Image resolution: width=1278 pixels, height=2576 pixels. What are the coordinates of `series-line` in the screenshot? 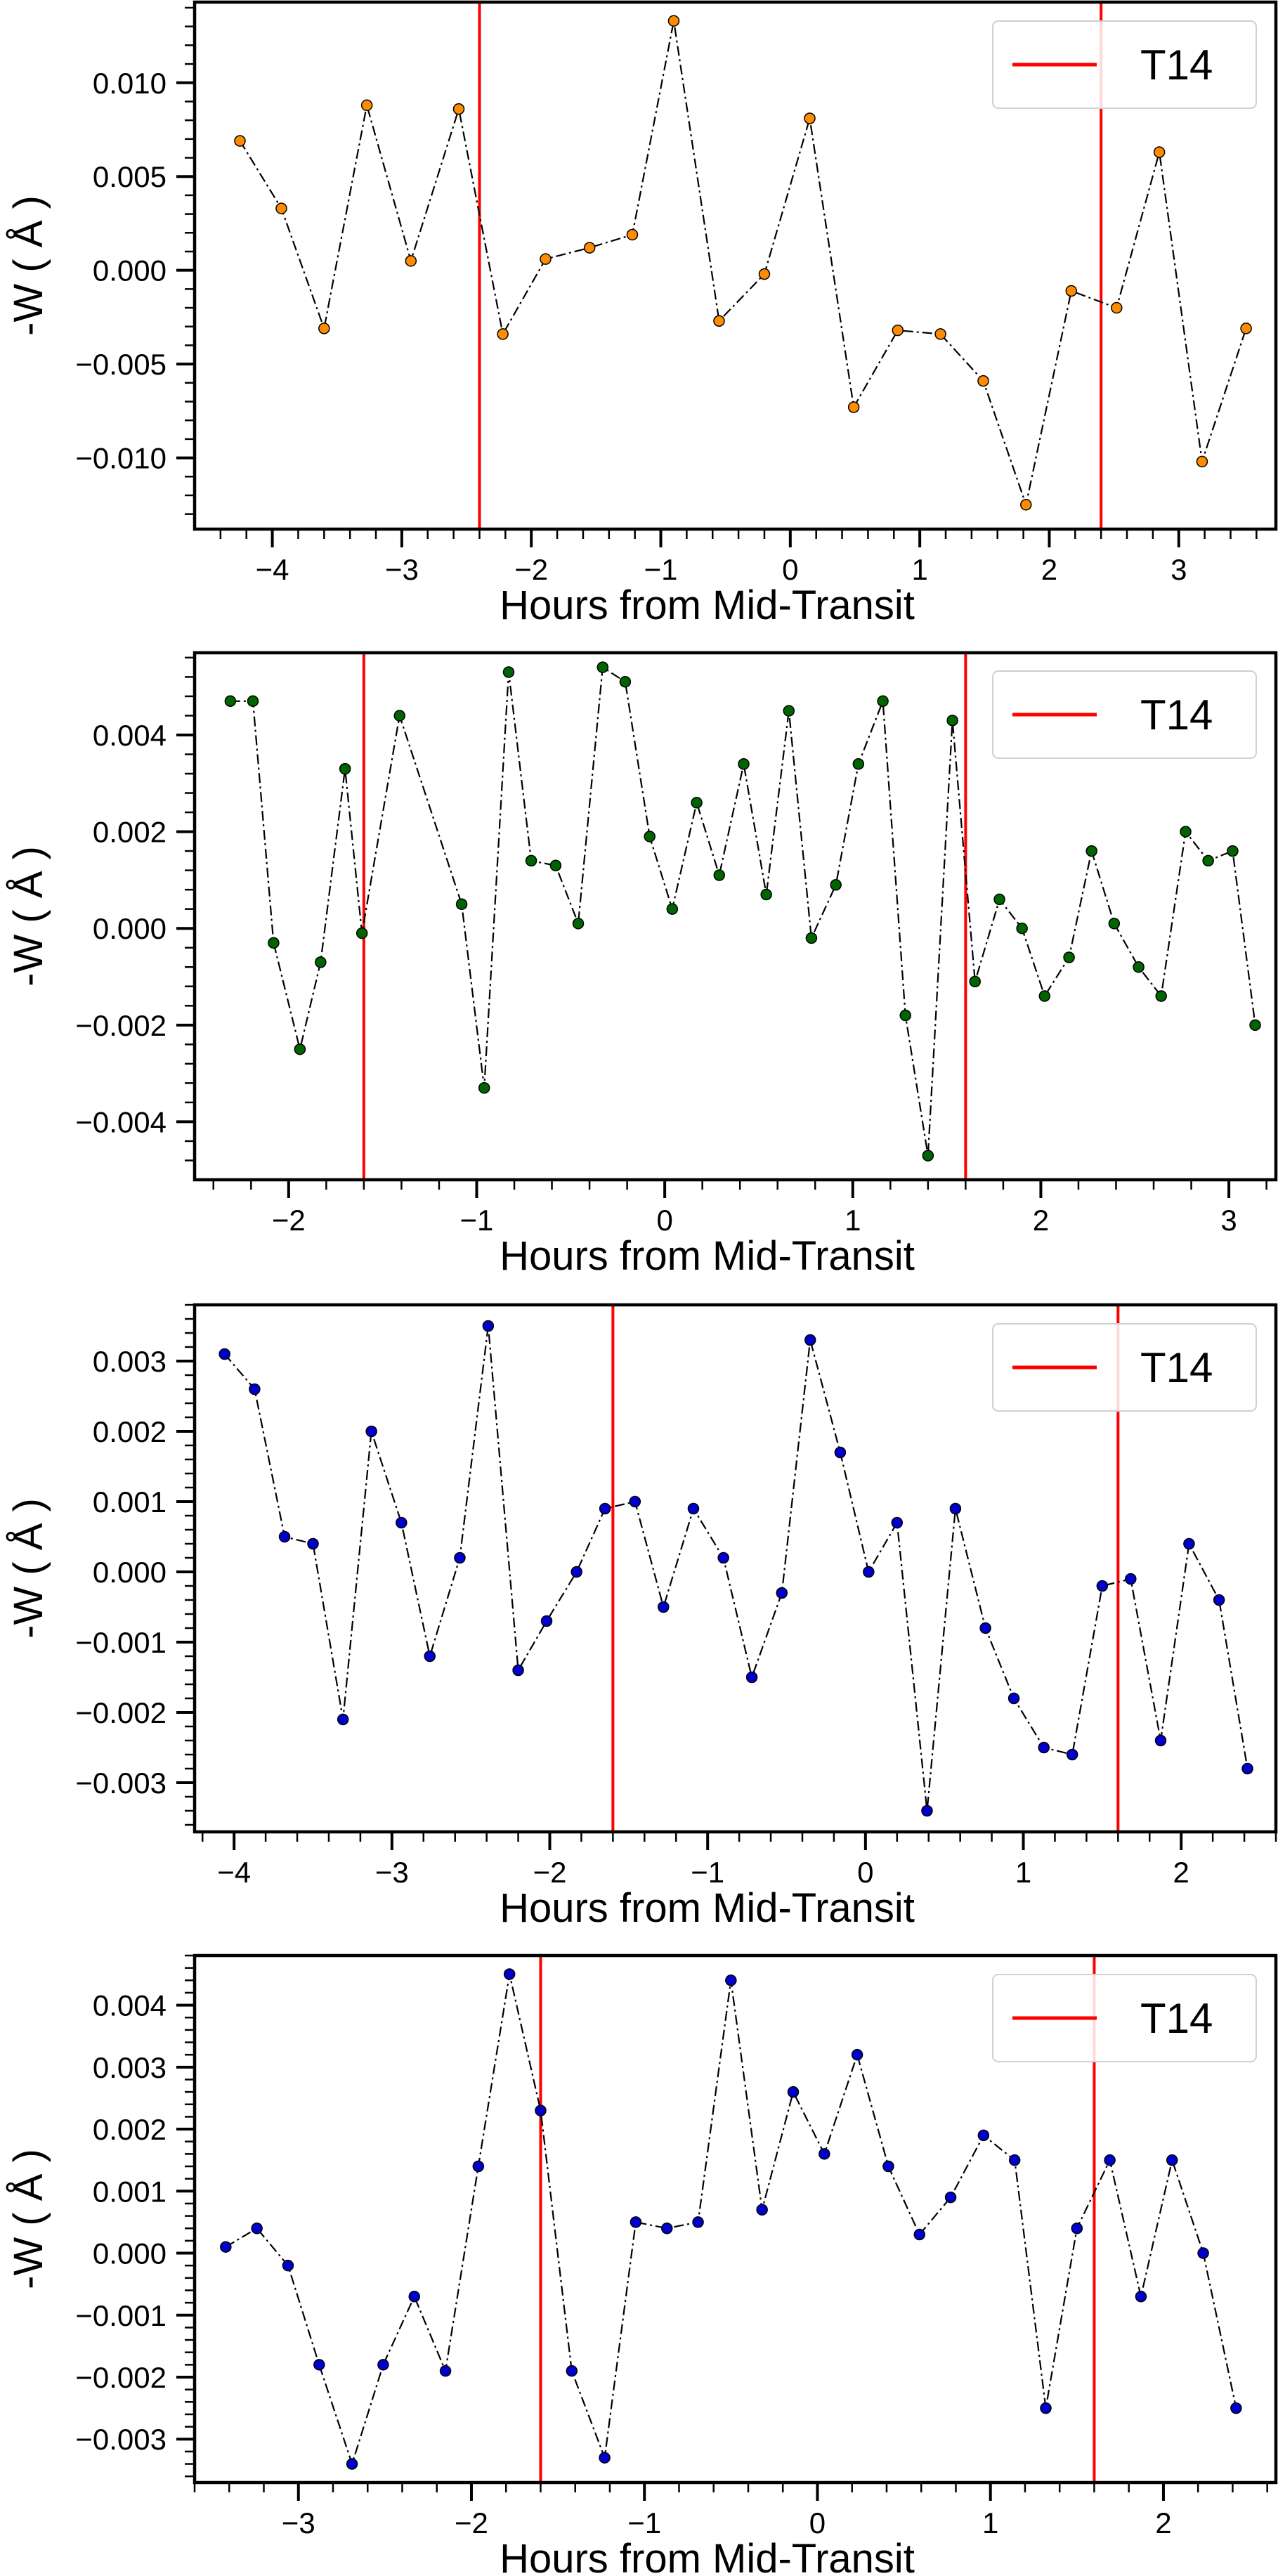 It's located at (743, 264).